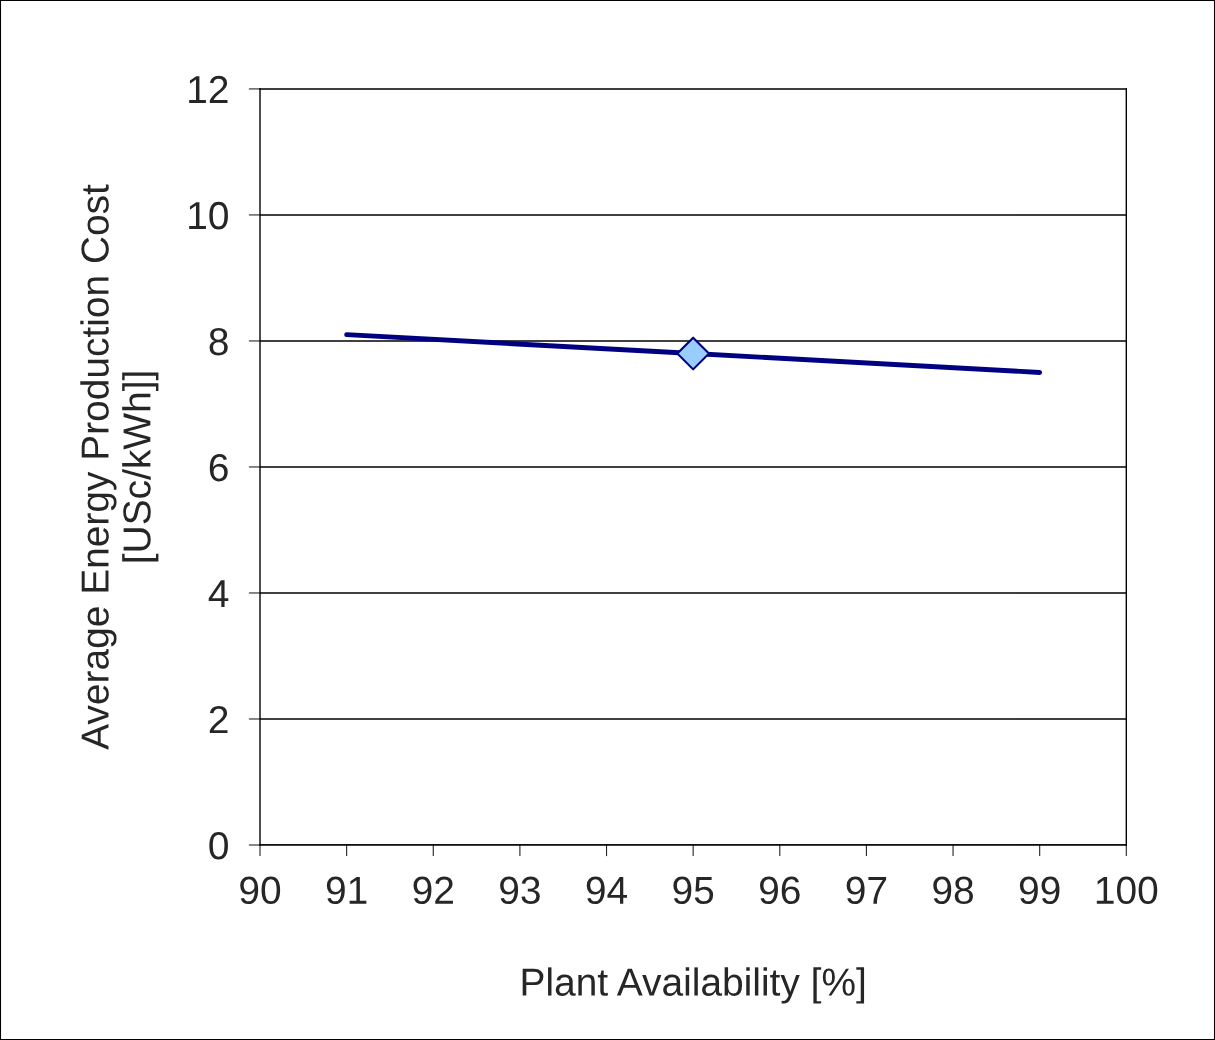 The image size is (1215, 1040). I want to click on x-tick-label: 98, so click(953, 890).